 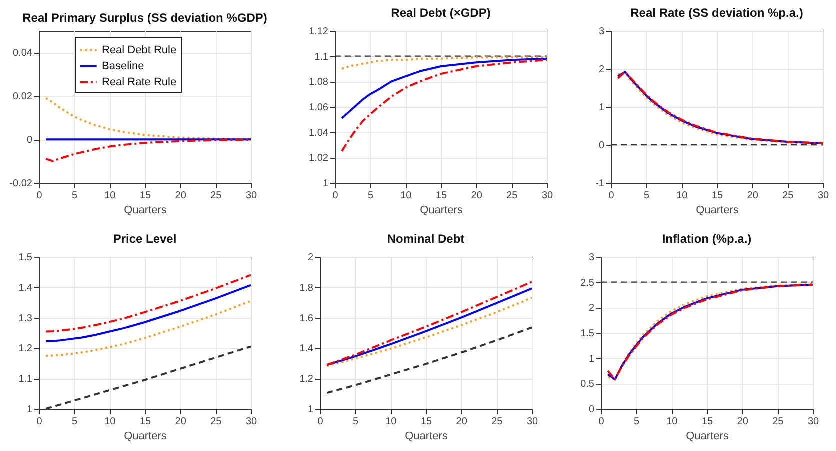 What do you see at coordinates (23, 97) in the screenshot?
I see `y-tick-label: 0.02` at bounding box center [23, 97].